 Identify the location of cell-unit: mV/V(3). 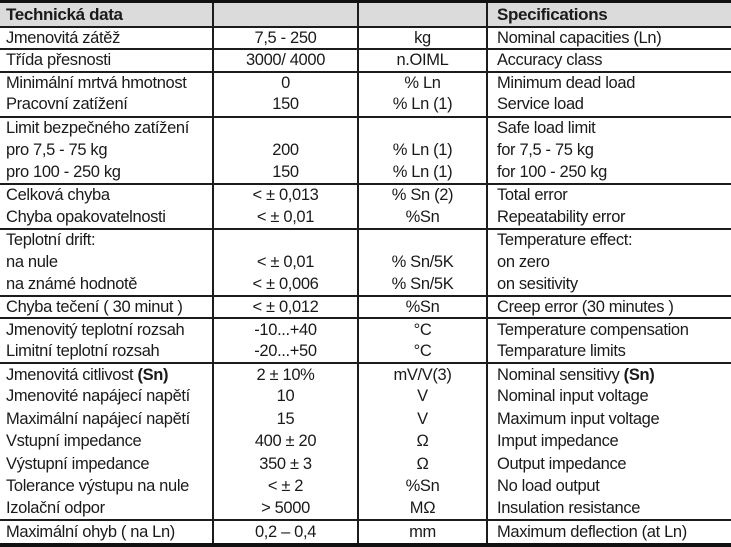
(422, 374).